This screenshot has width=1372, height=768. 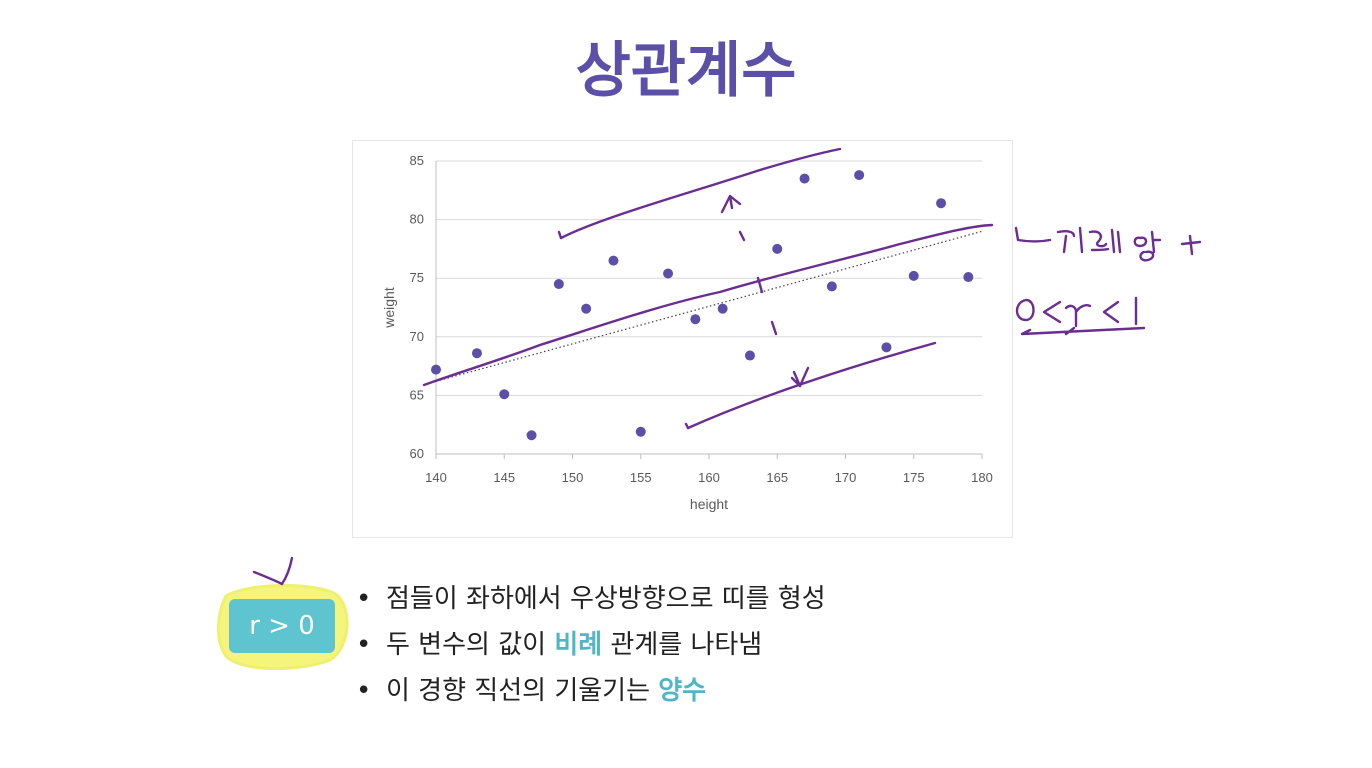 What do you see at coordinates (282, 626) in the screenshot?
I see `r-positive-badge: r > 0` at bounding box center [282, 626].